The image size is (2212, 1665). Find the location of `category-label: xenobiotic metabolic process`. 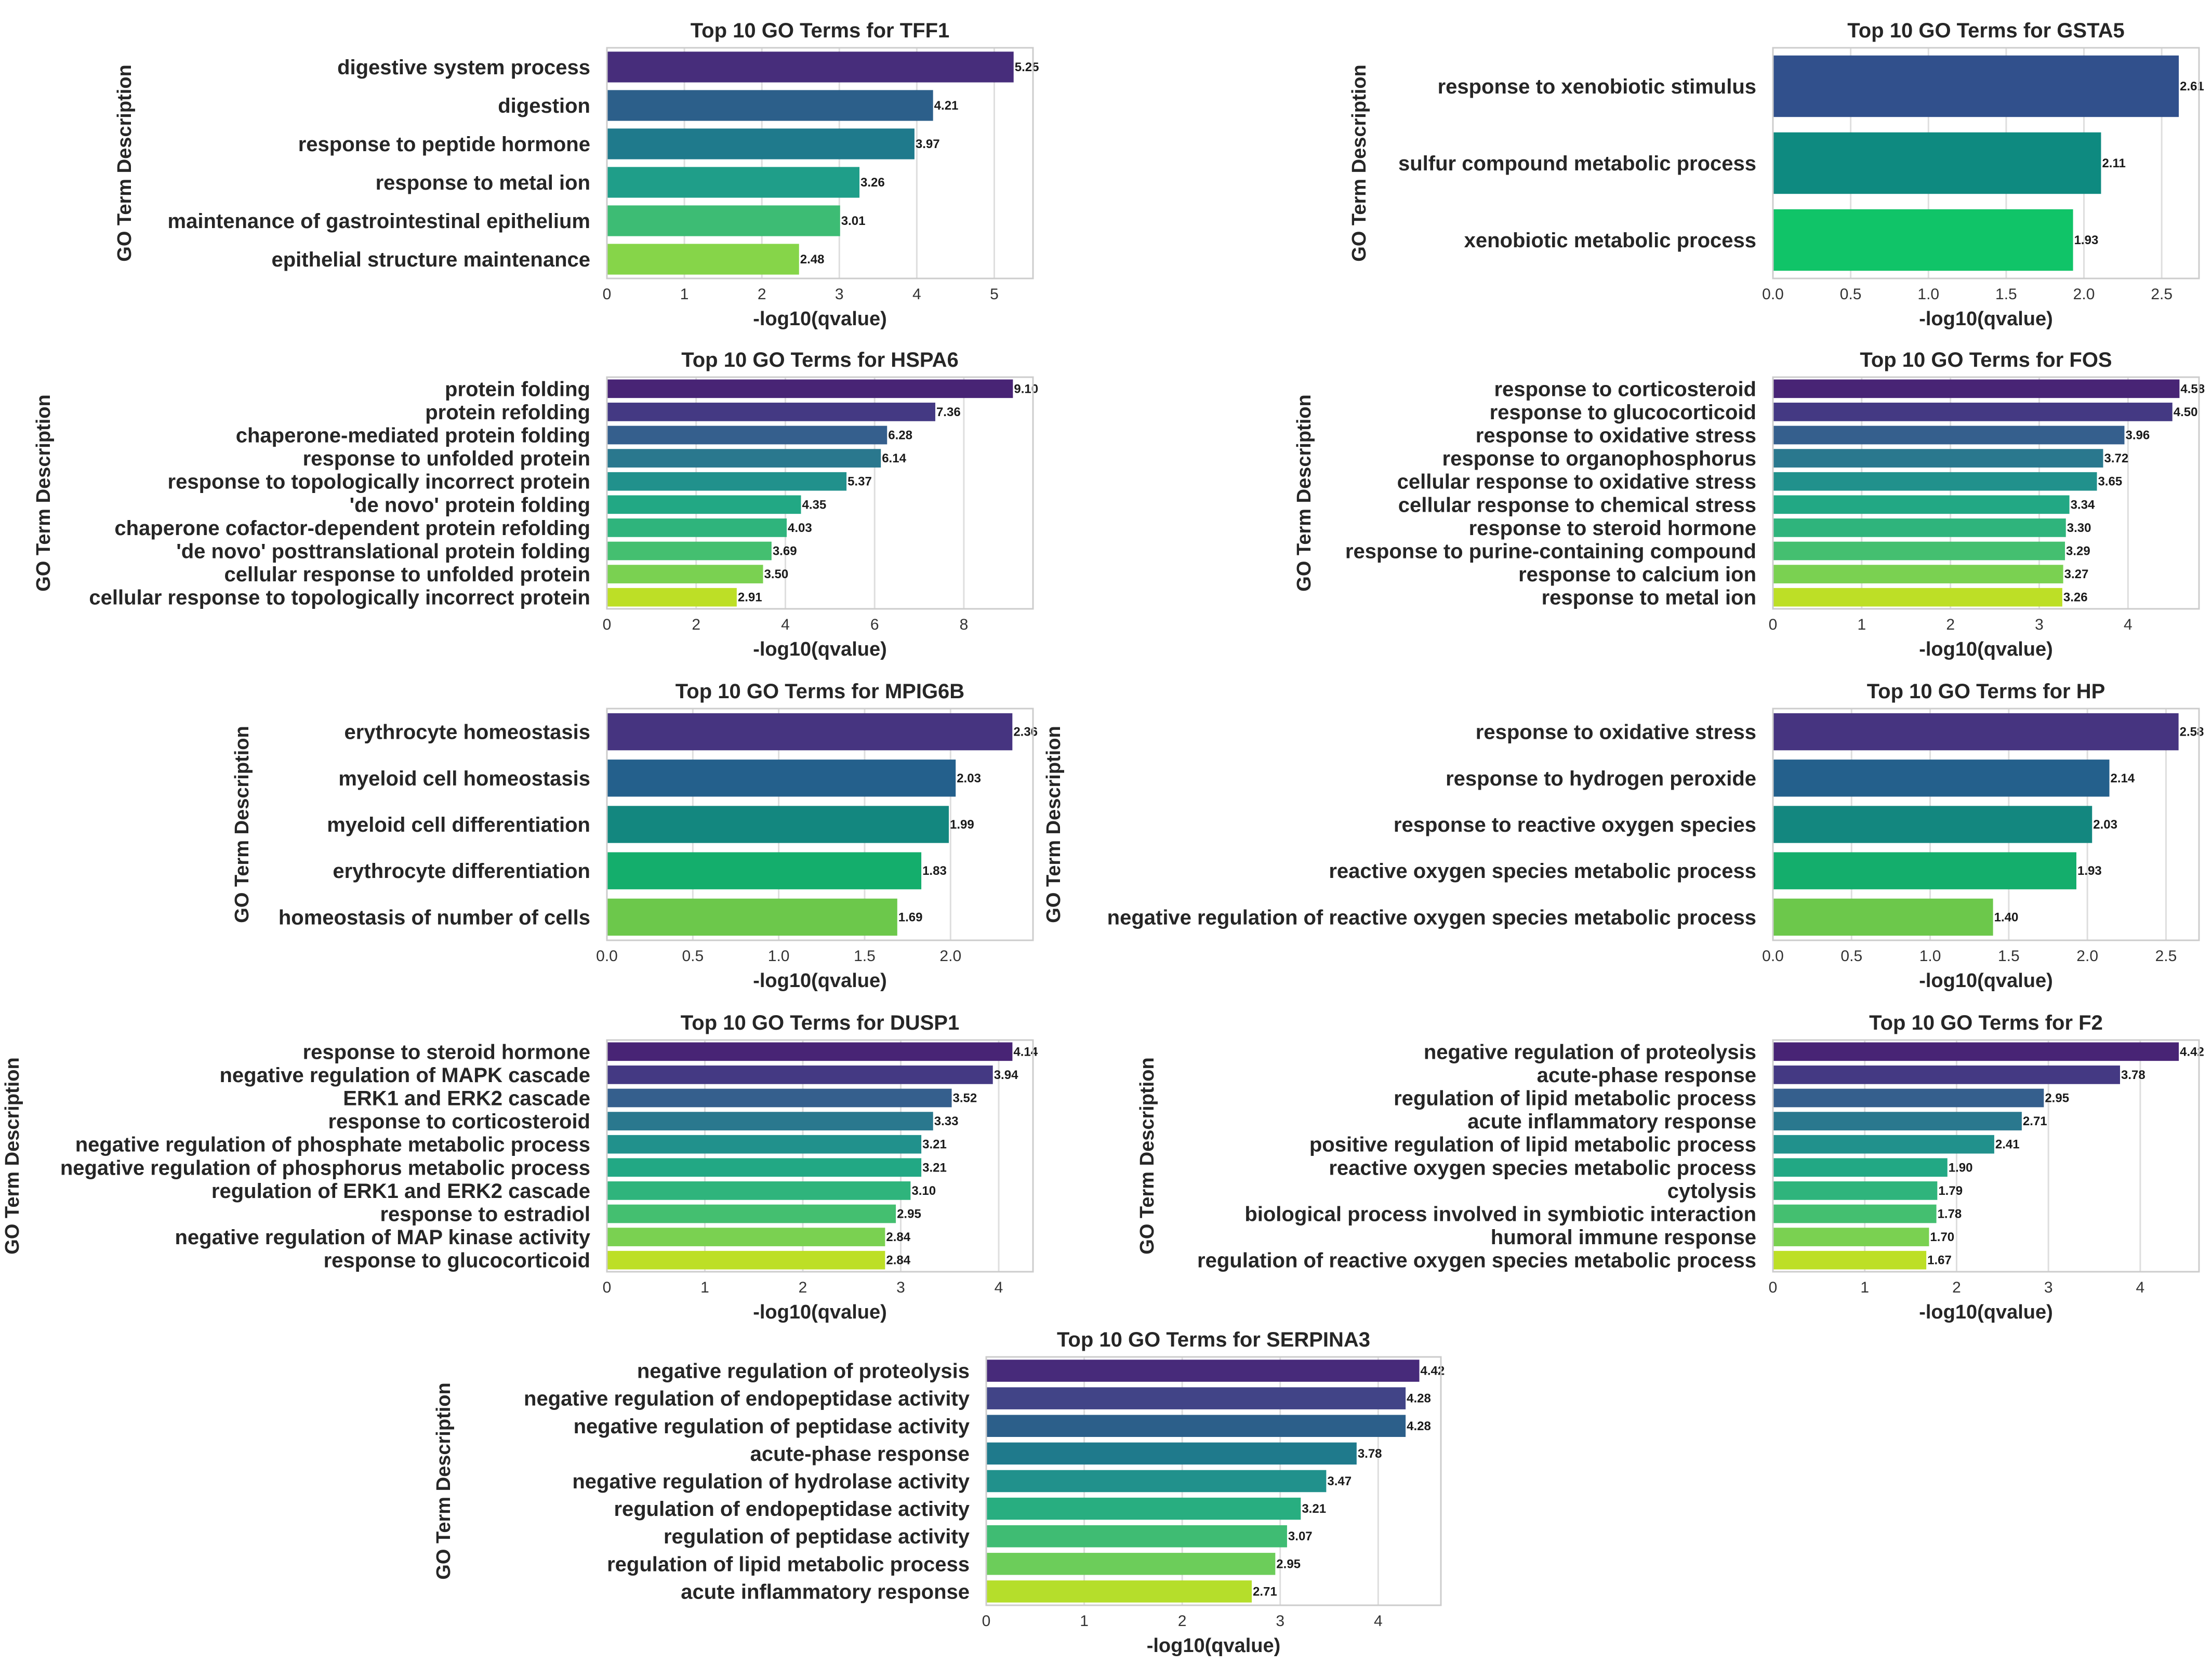

category-label: xenobiotic metabolic process is located at coordinates (1610, 240).